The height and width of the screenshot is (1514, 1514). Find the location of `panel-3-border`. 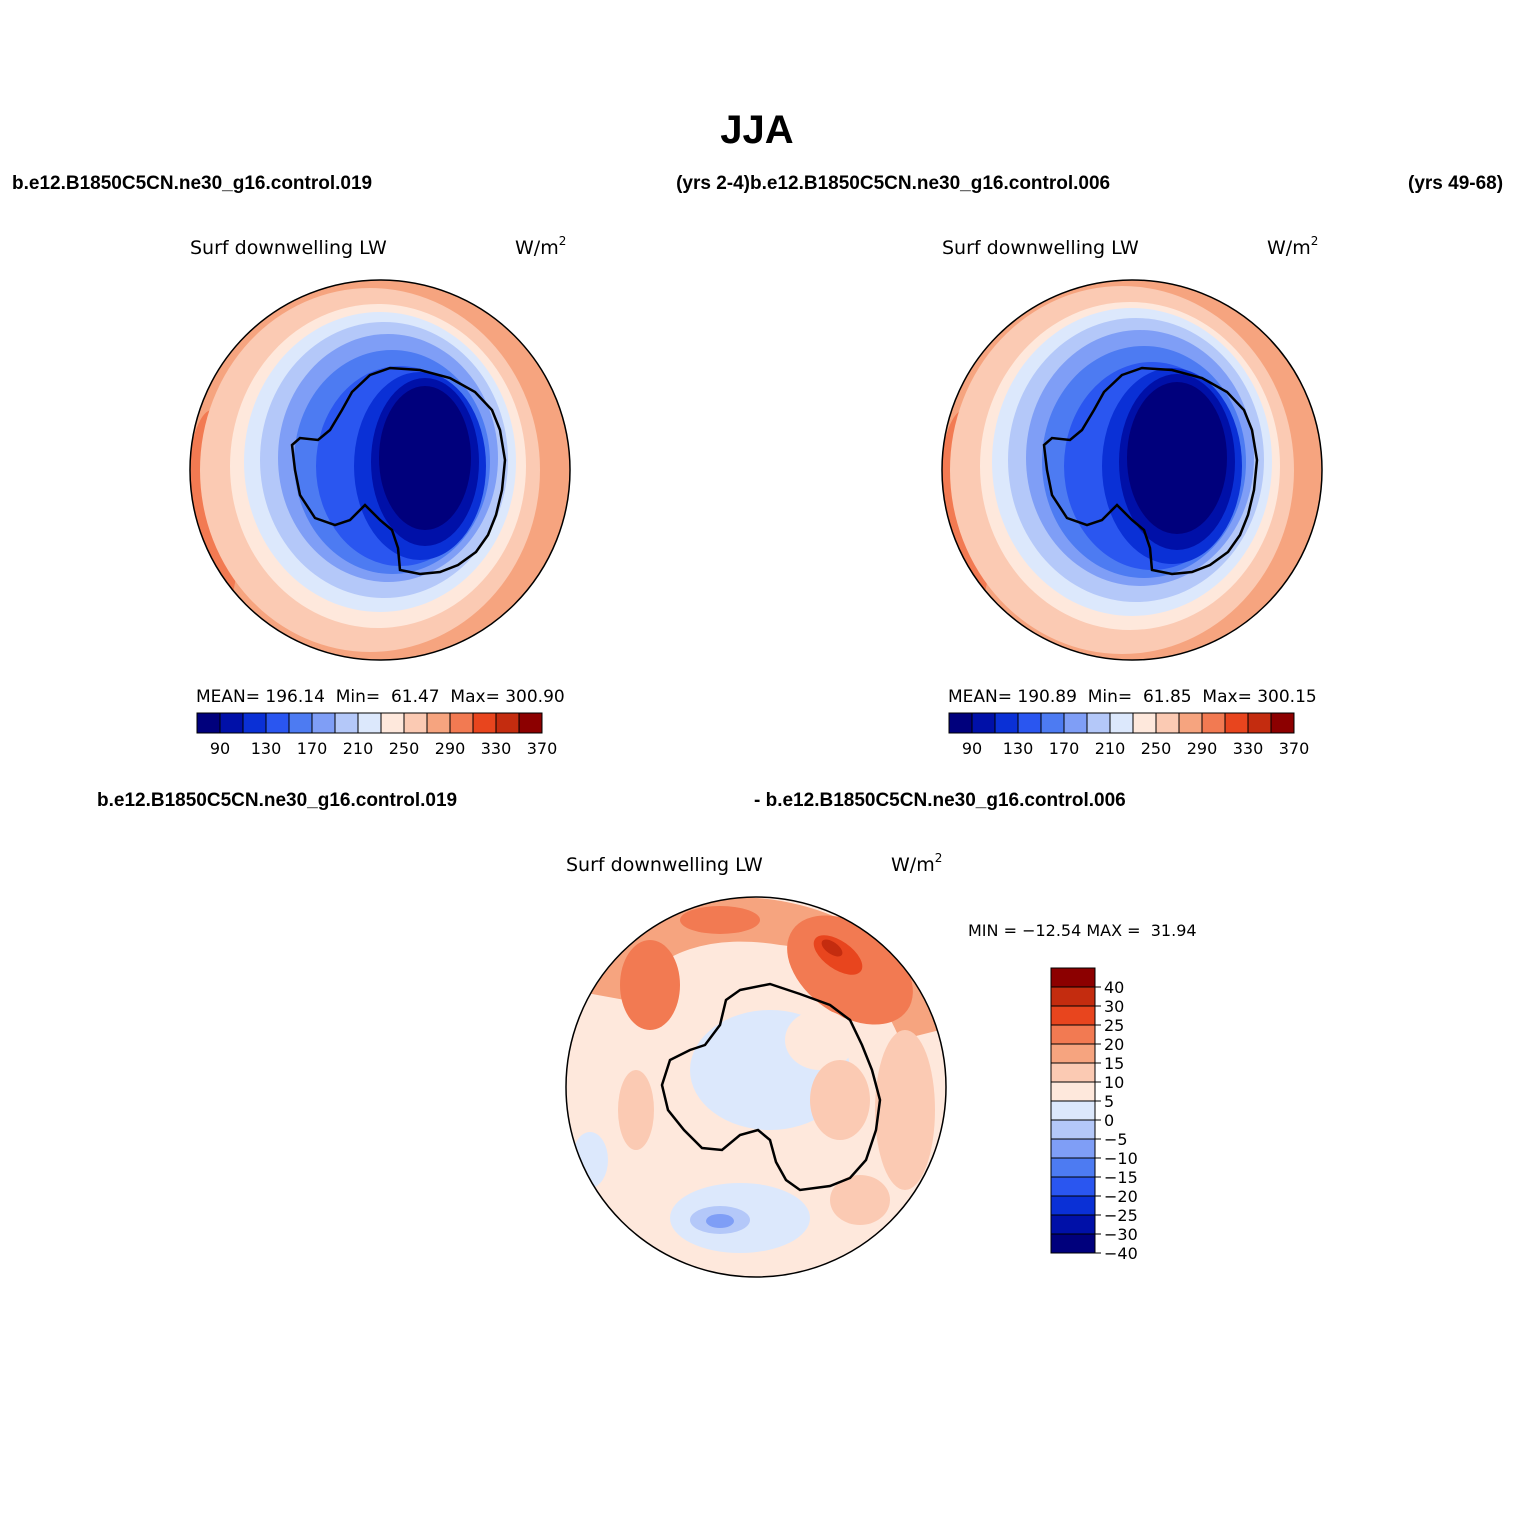

panel-3-border is located at coordinates (756, 1087).